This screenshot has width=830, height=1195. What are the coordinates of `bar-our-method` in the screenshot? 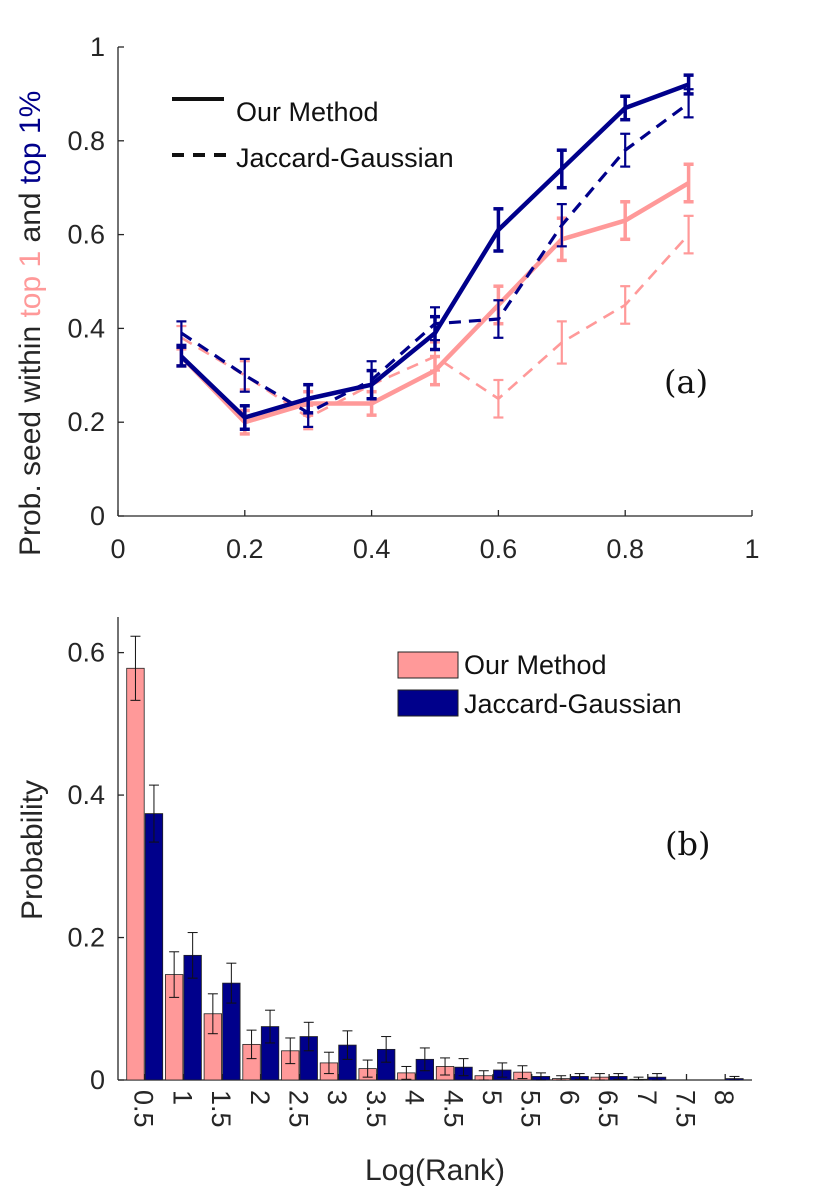 It's located at (135, 874).